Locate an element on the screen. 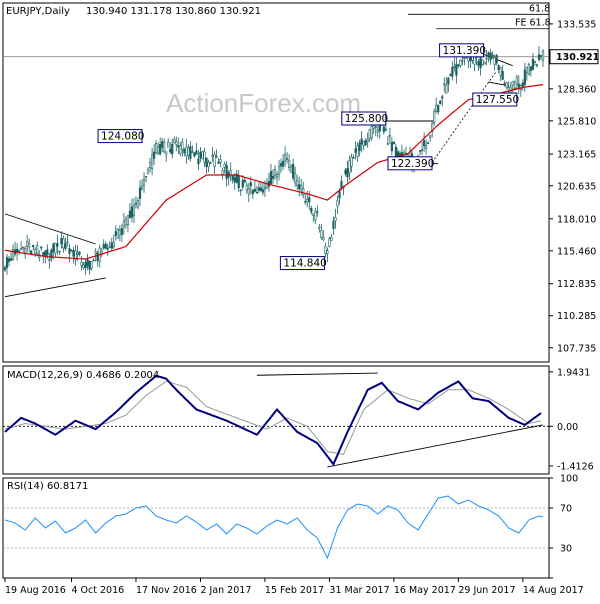 Image resolution: width=600 pixels, height=604 pixels. x-axis-label: 16 May 2017 is located at coordinates (425, 590).